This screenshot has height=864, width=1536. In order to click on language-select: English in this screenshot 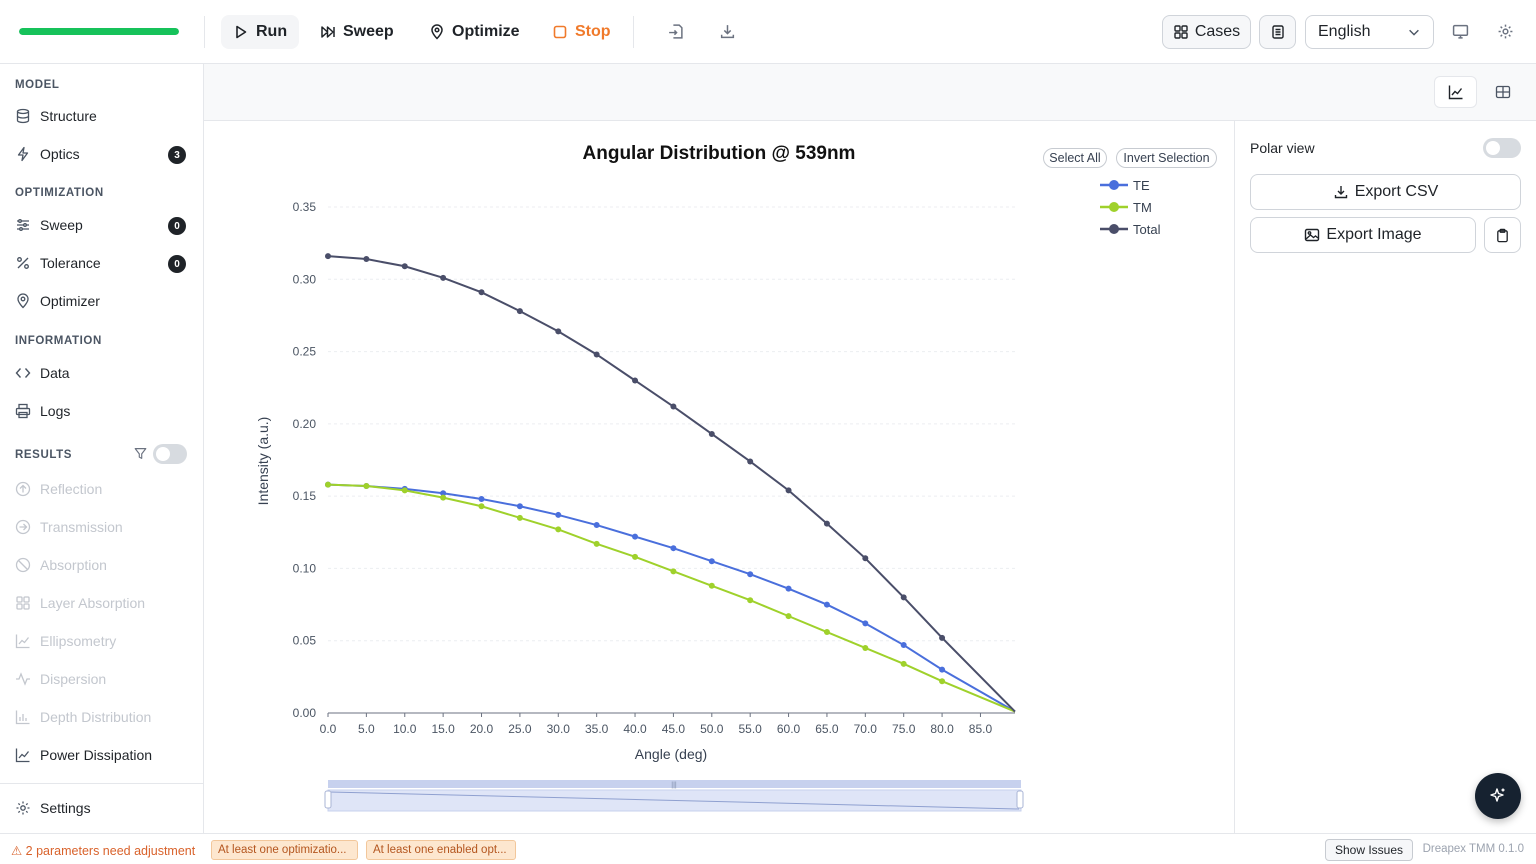, I will do `click(1369, 32)`.